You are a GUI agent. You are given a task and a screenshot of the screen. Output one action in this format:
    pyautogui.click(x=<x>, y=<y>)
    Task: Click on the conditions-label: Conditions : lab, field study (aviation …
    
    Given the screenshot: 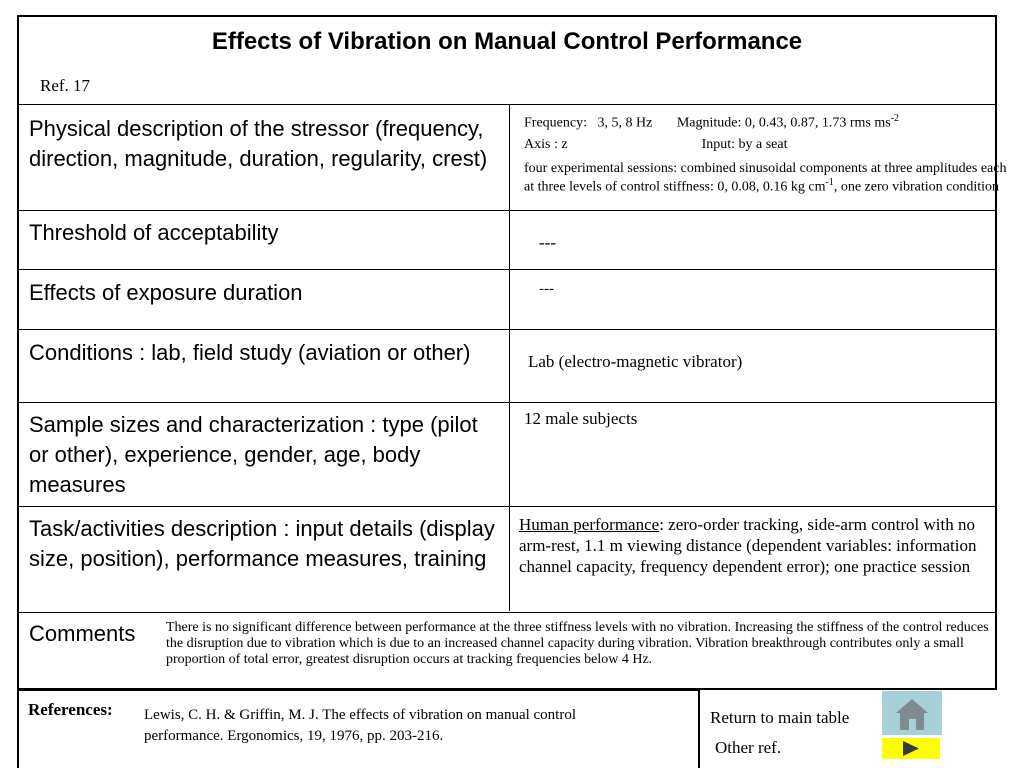 What is the action you would take?
    pyautogui.click(x=250, y=352)
    